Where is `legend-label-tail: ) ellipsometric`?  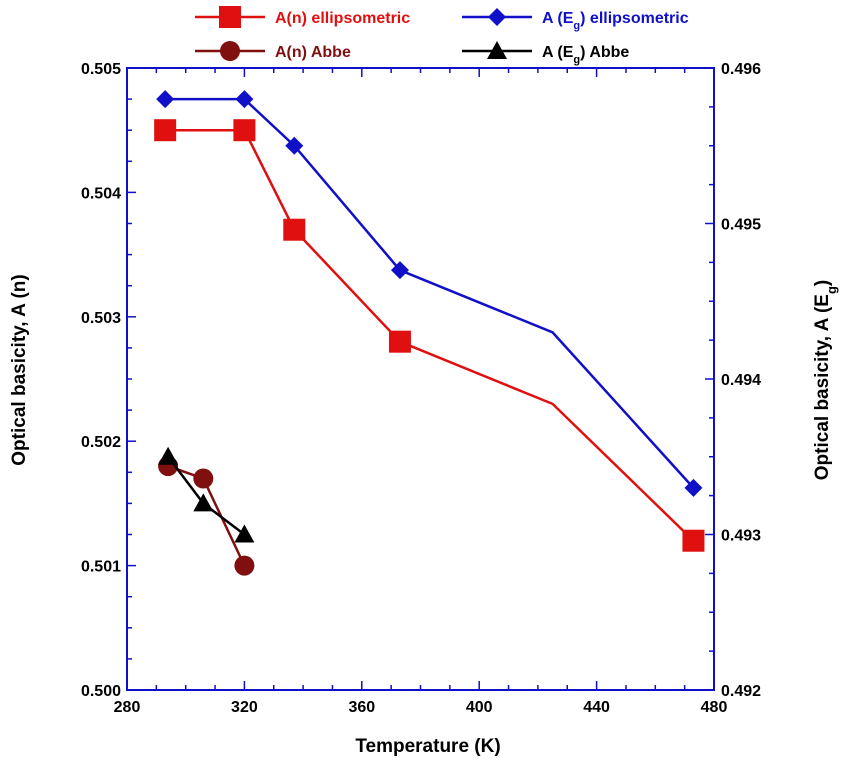 legend-label-tail: ) ellipsometric is located at coordinates (634, 18).